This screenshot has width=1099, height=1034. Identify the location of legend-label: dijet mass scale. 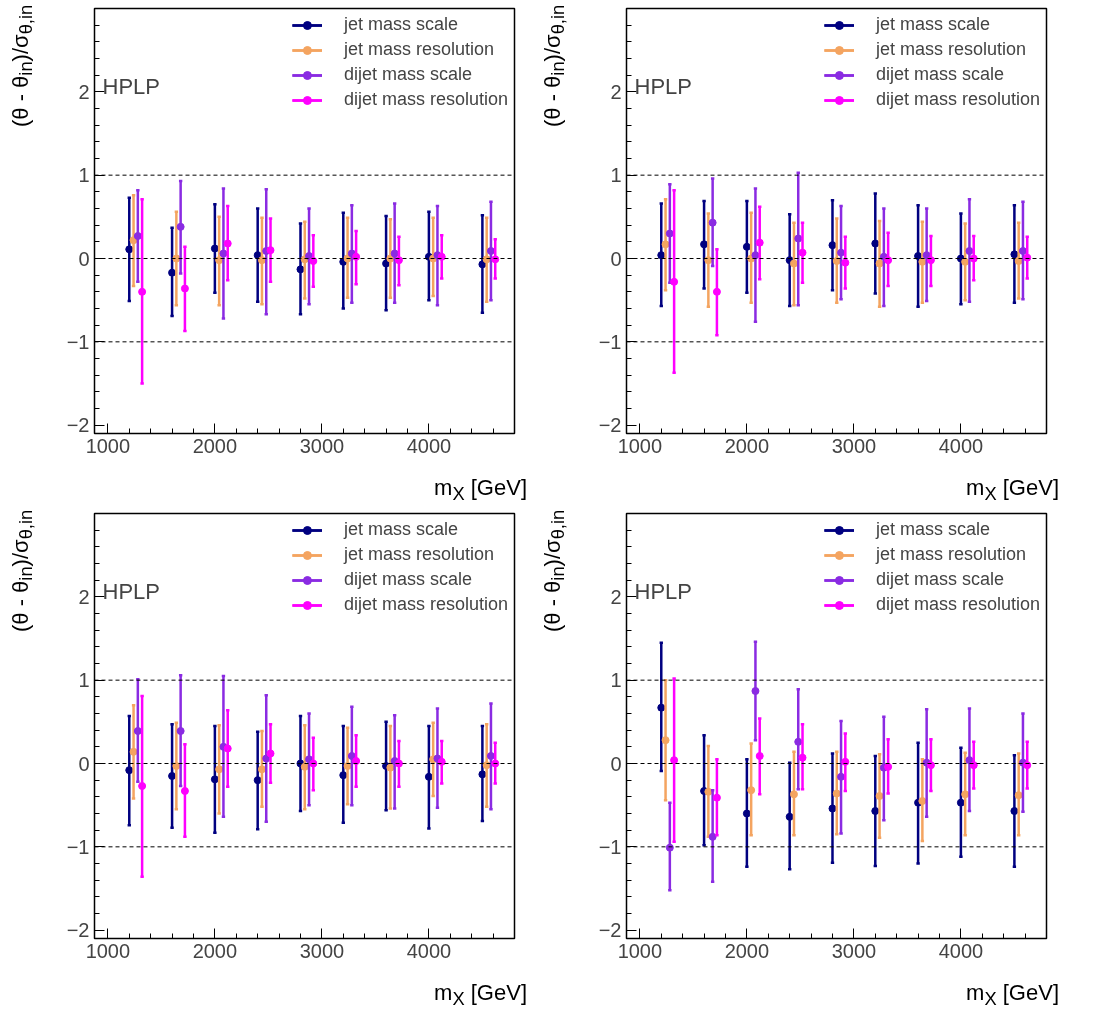
(939, 74).